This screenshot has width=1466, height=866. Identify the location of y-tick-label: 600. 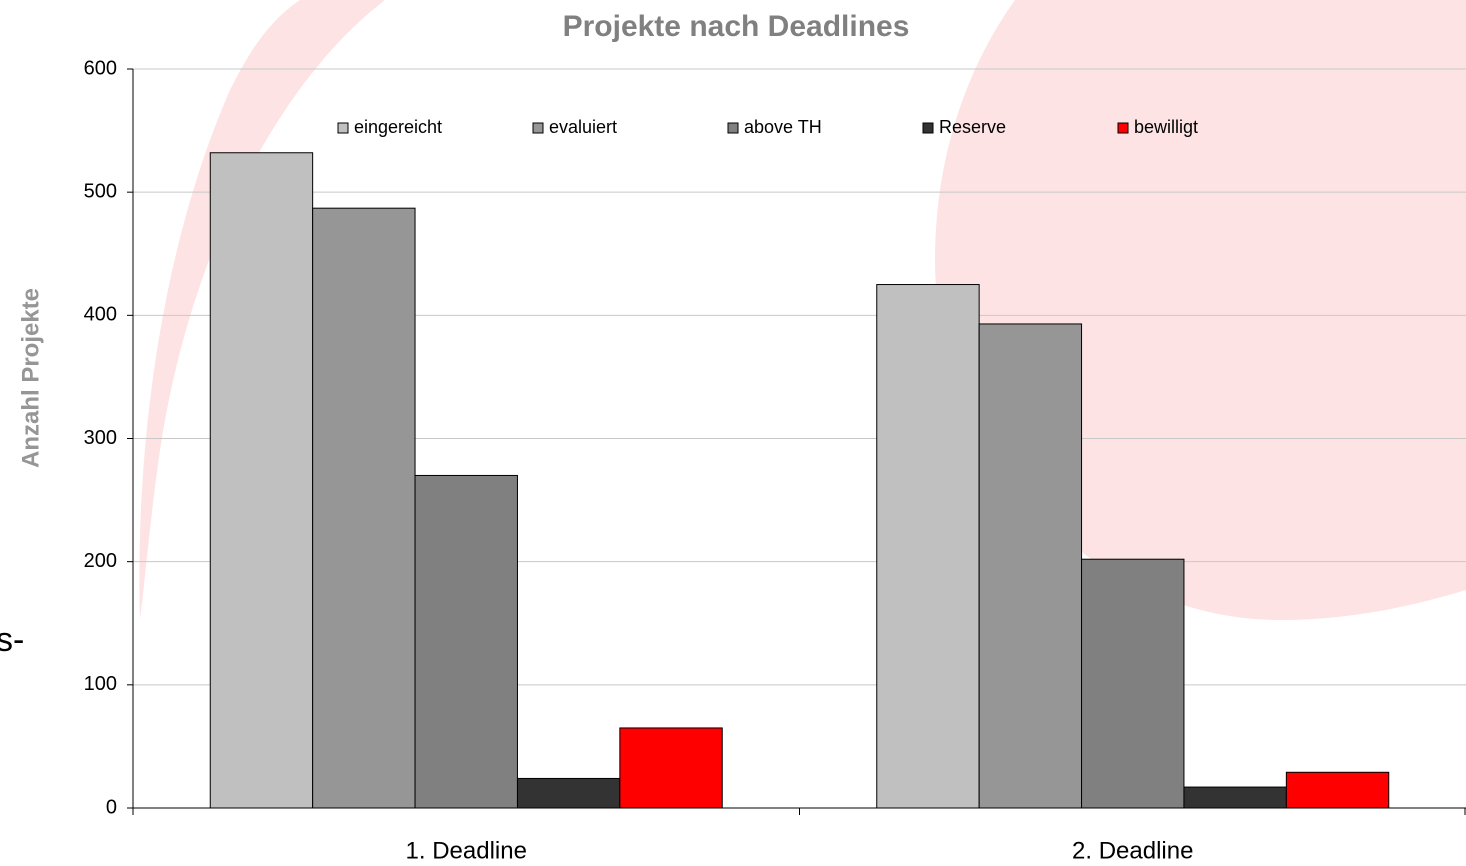
(100, 68).